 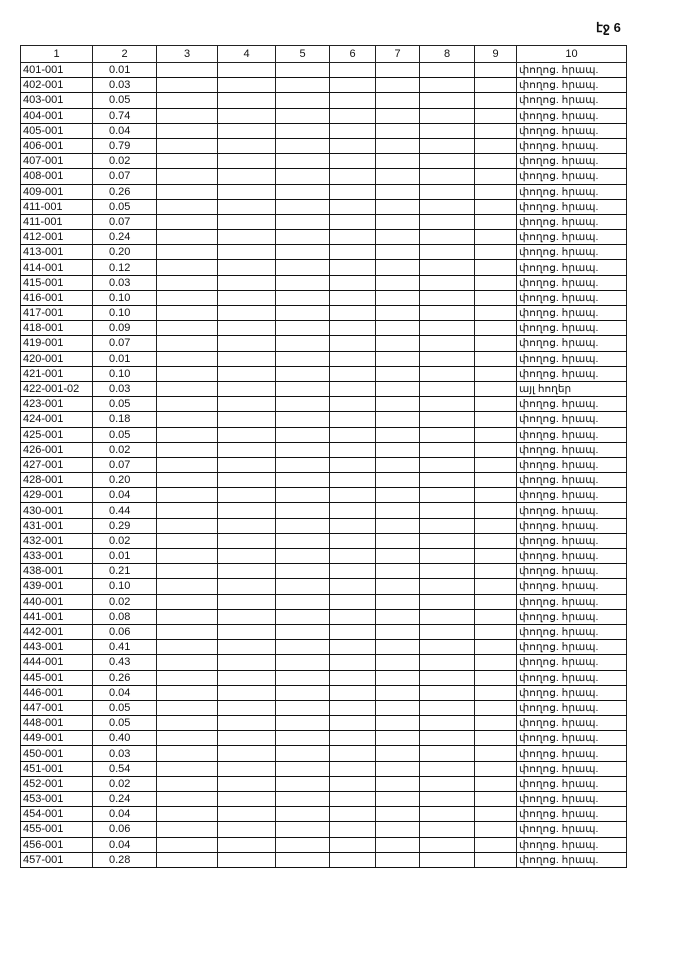 I want to click on area-value: 0.54, so click(x=124, y=768).